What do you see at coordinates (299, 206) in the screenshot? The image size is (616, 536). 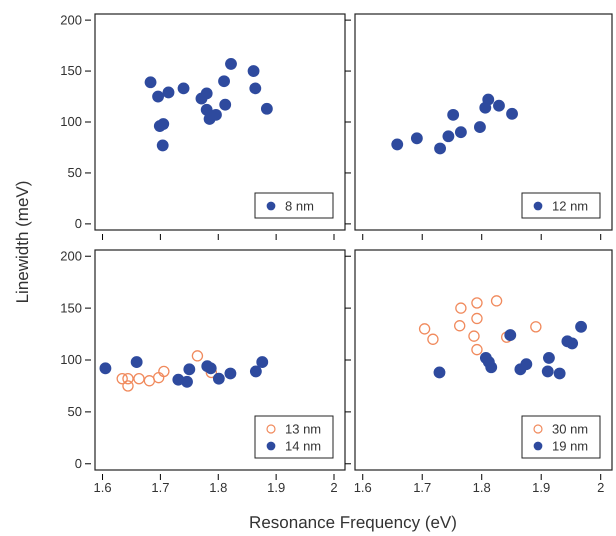 I see `legend-label: 8 nm` at bounding box center [299, 206].